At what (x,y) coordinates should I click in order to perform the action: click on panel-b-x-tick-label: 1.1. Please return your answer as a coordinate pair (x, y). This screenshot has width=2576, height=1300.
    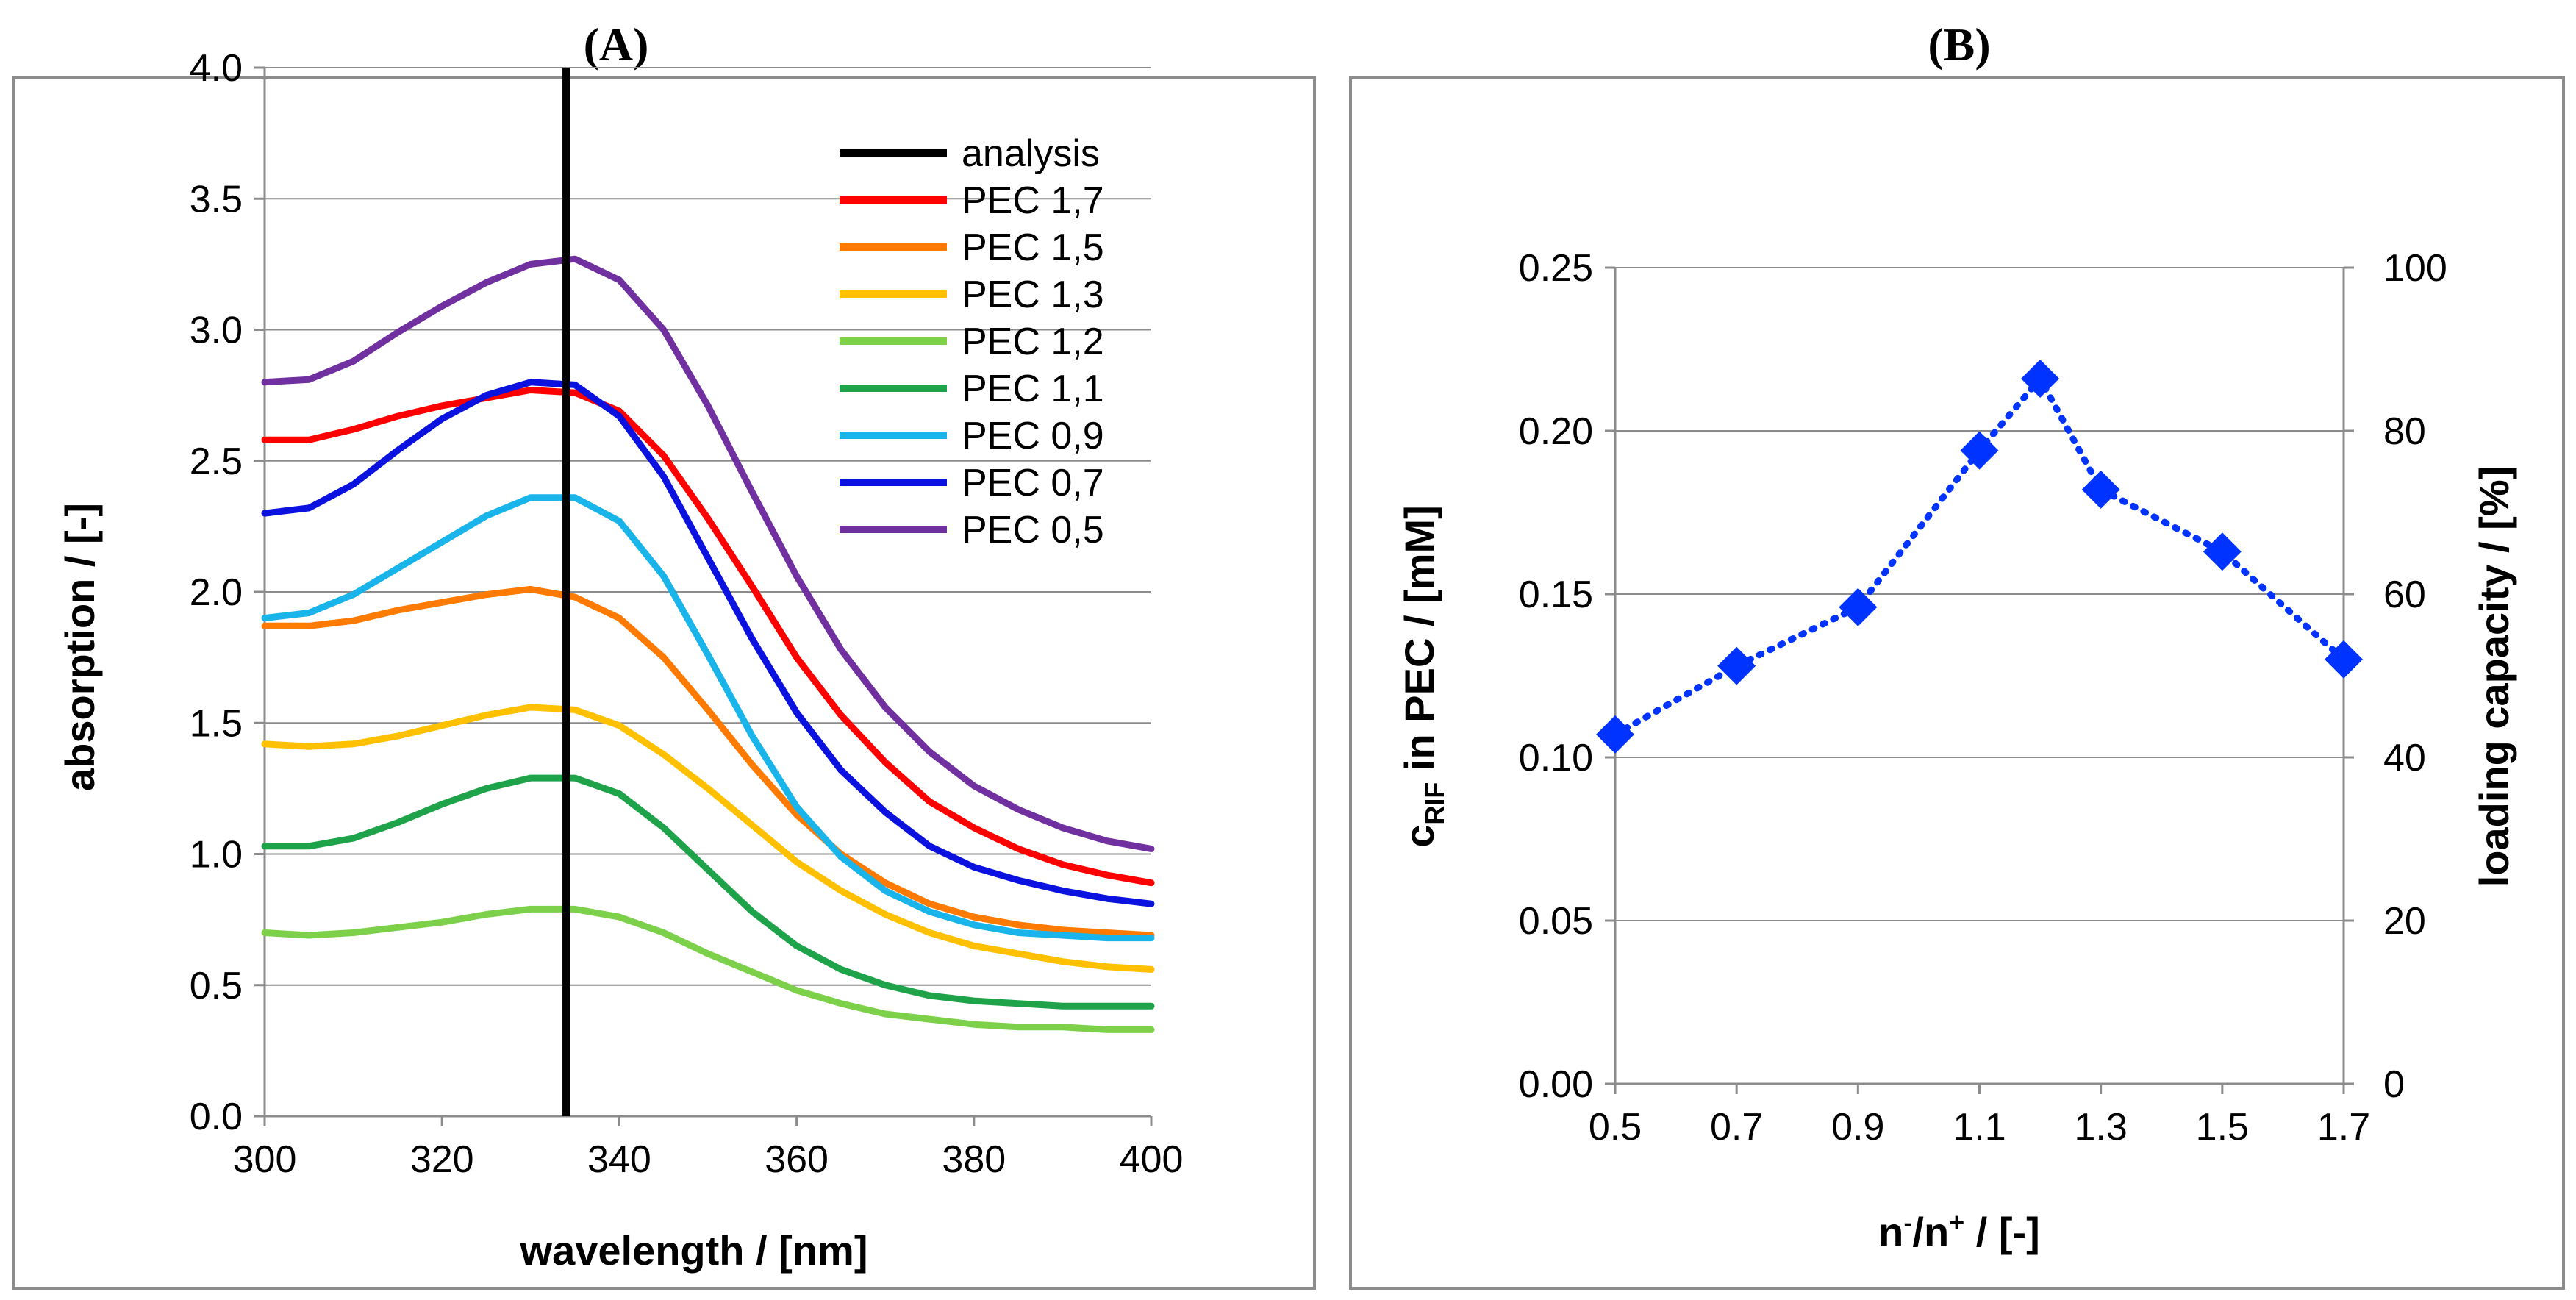
    Looking at the image, I should click on (1980, 1128).